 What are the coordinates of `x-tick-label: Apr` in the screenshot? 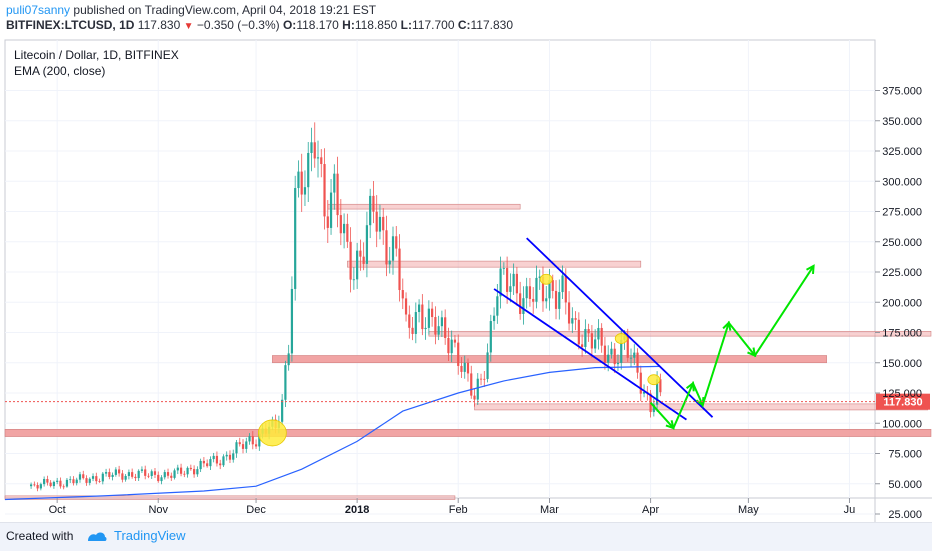 It's located at (650, 510).